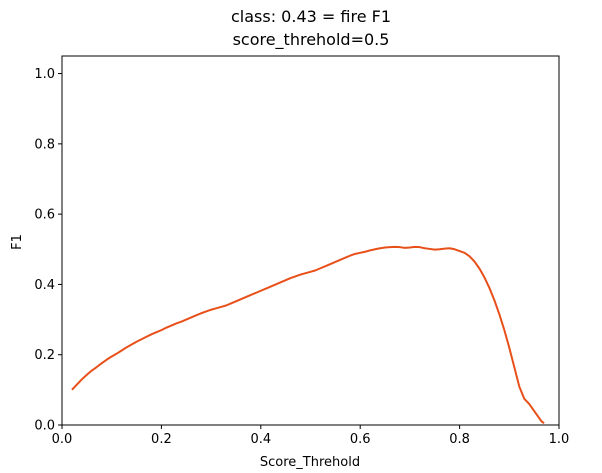 The width and height of the screenshot is (602, 473). What do you see at coordinates (311, 16) in the screenshot?
I see `chart-title: class: 0.43 = fire F1` at bounding box center [311, 16].